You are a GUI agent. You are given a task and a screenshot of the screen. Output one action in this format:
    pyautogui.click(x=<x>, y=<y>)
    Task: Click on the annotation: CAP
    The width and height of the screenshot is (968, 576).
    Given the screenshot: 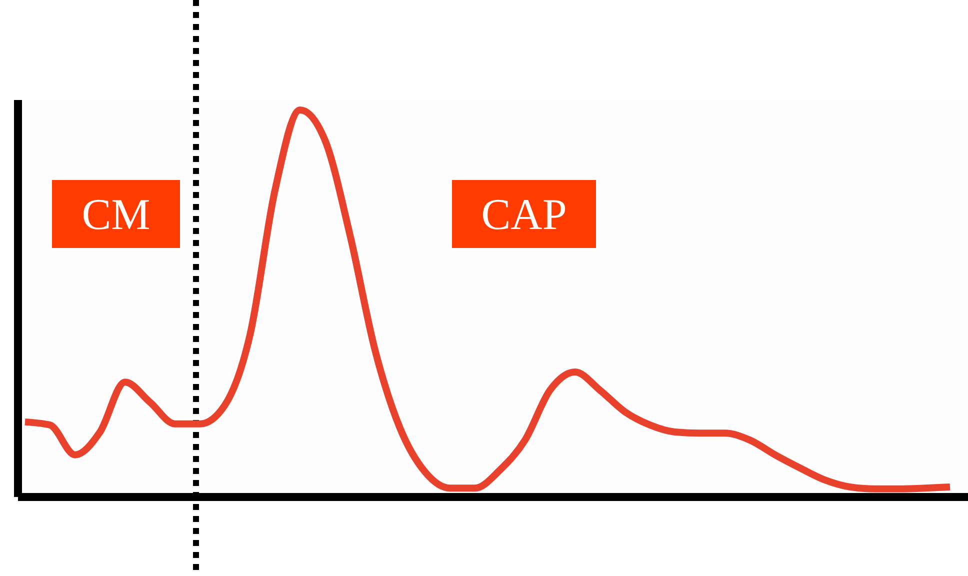 What is the action you would take?
    pyautogui.click(x=524, y=214)
    